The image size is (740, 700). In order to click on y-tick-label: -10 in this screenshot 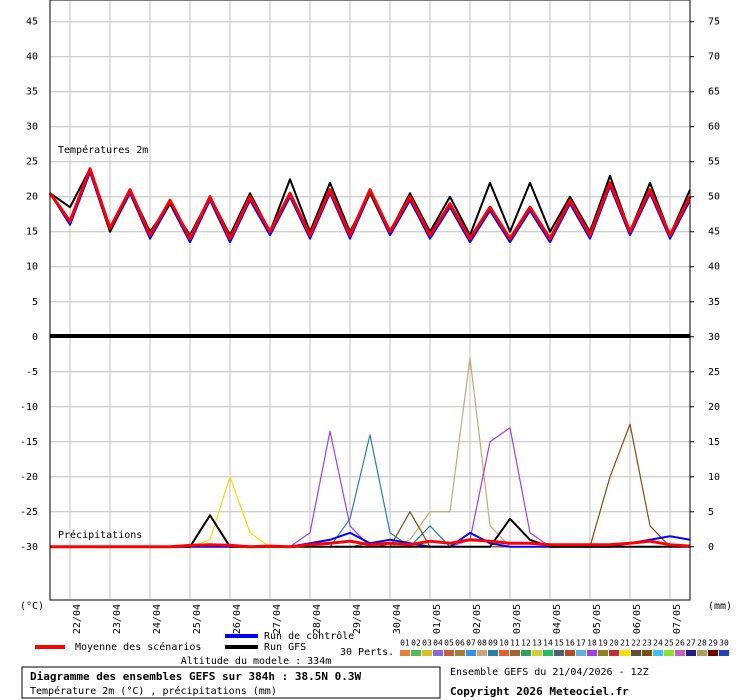, I will do `click(29, 407)`.